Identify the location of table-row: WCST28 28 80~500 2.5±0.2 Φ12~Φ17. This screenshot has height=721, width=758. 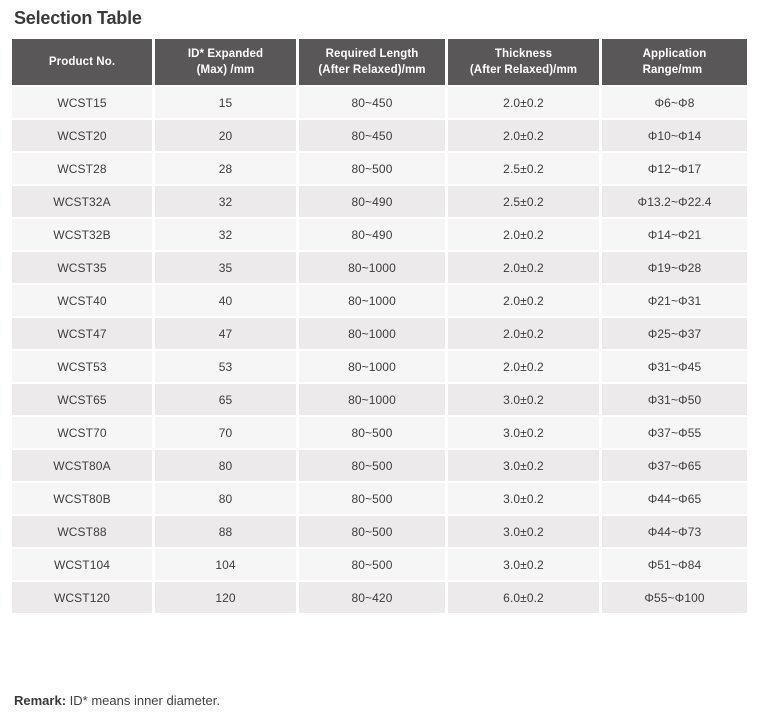
(379, 168).